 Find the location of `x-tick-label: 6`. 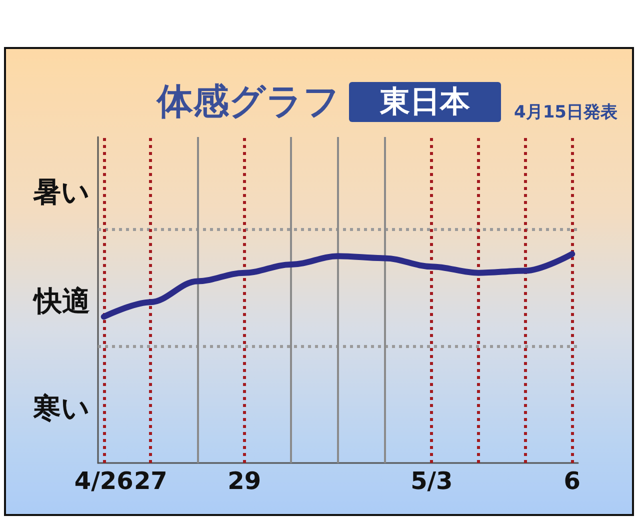

x-tick-label: 6 is located at coordinates (572, 481).